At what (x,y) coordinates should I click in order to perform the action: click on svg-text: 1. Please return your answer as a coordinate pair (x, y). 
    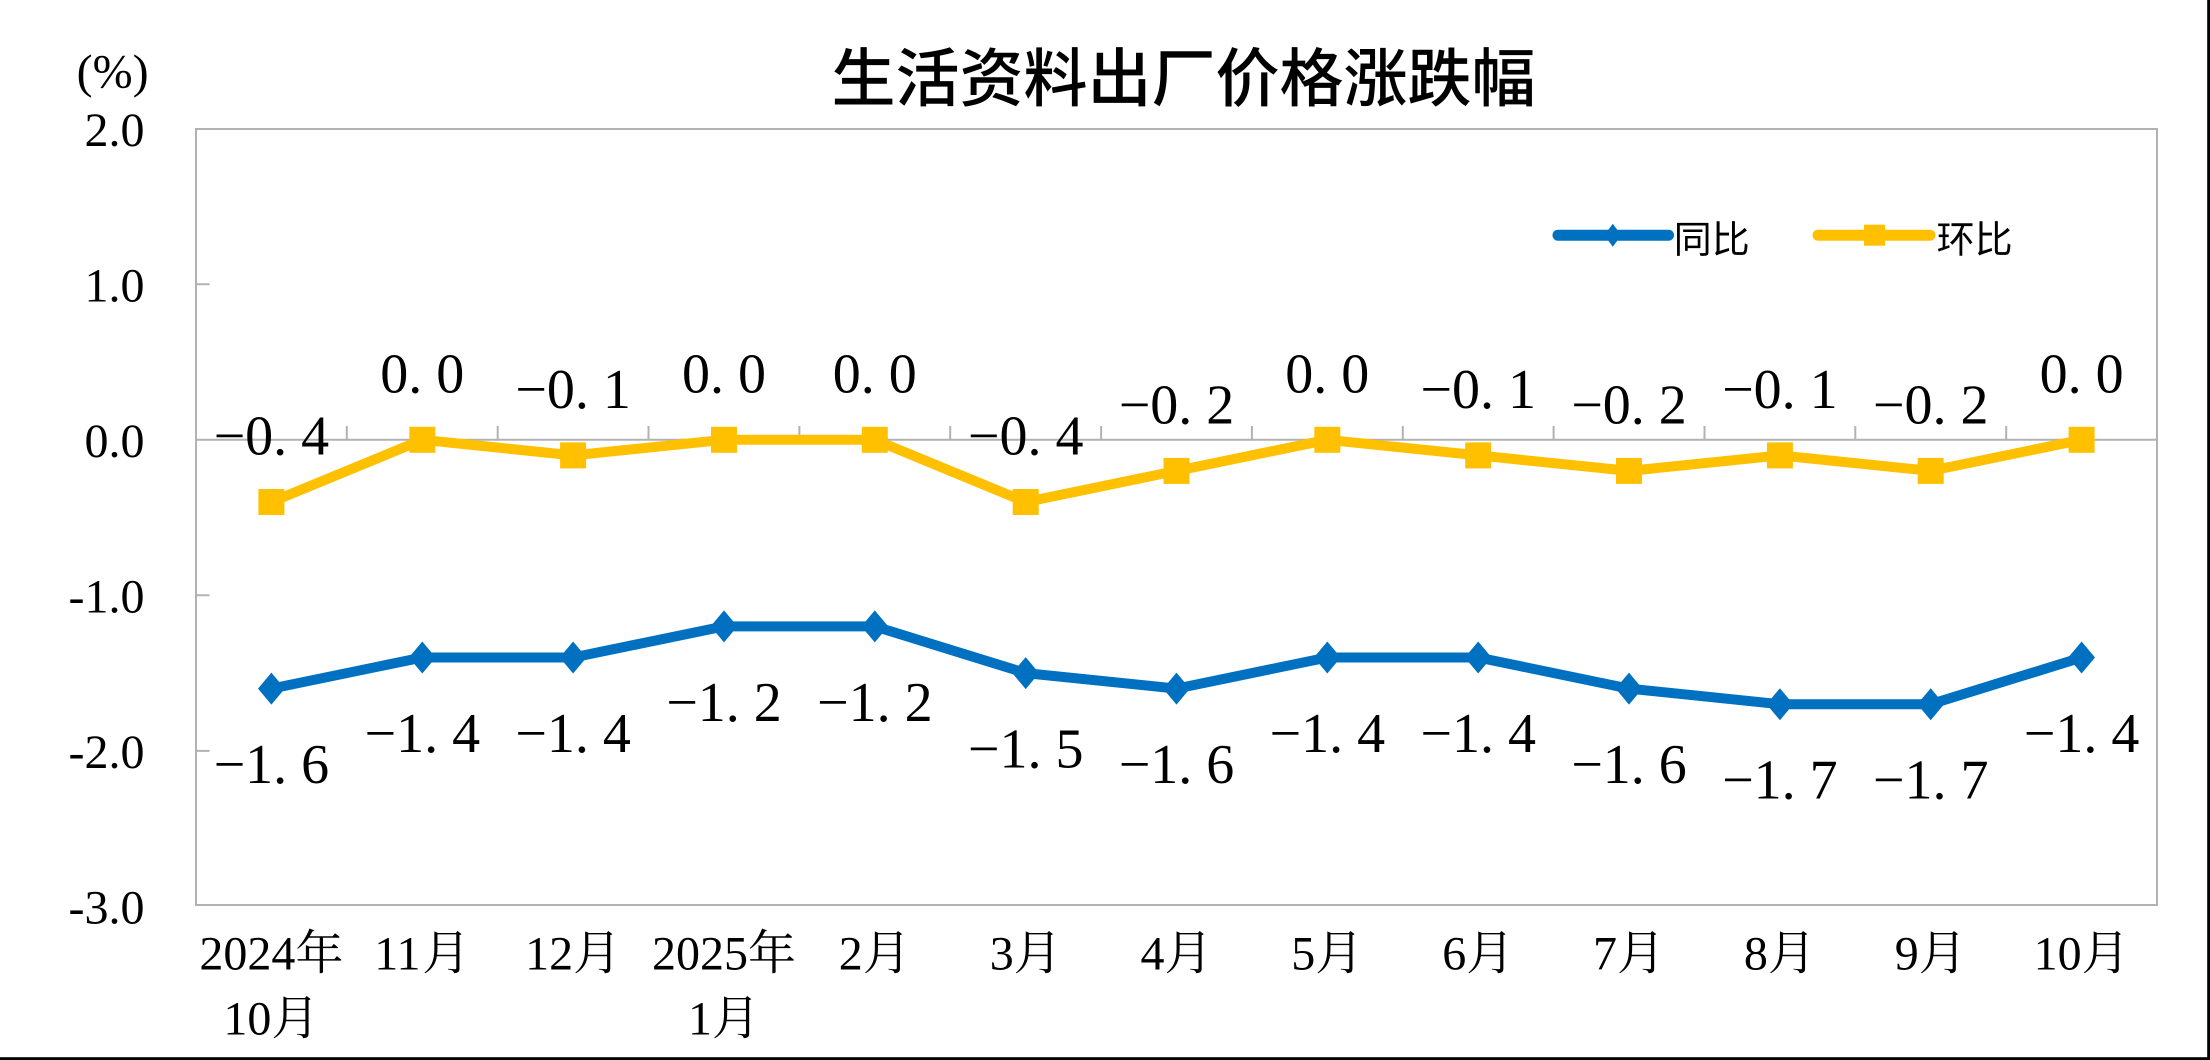
    Looking at the image, I should click on (700, 1019).